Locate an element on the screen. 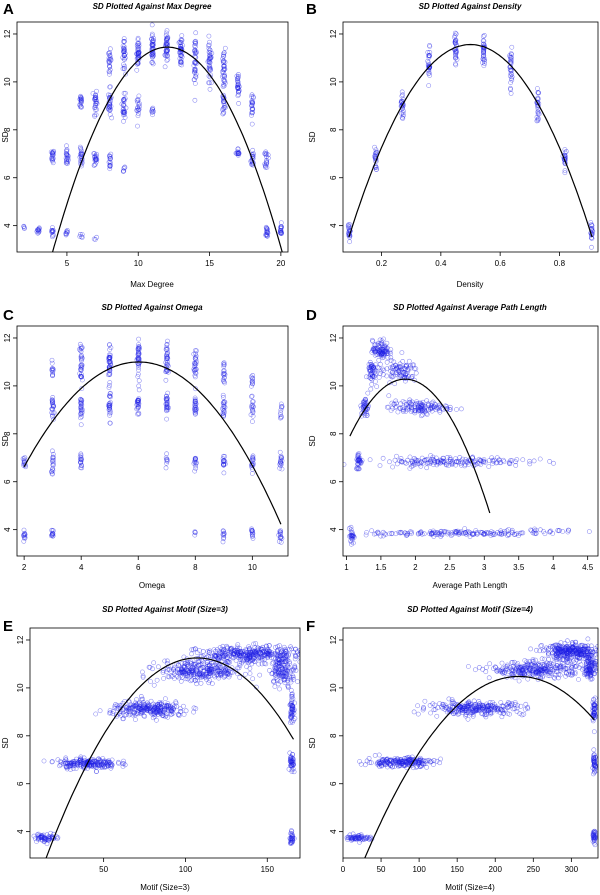 This screenshot has height=895, width=600. y-axis-label: SD is located at coordinates (312, 440).